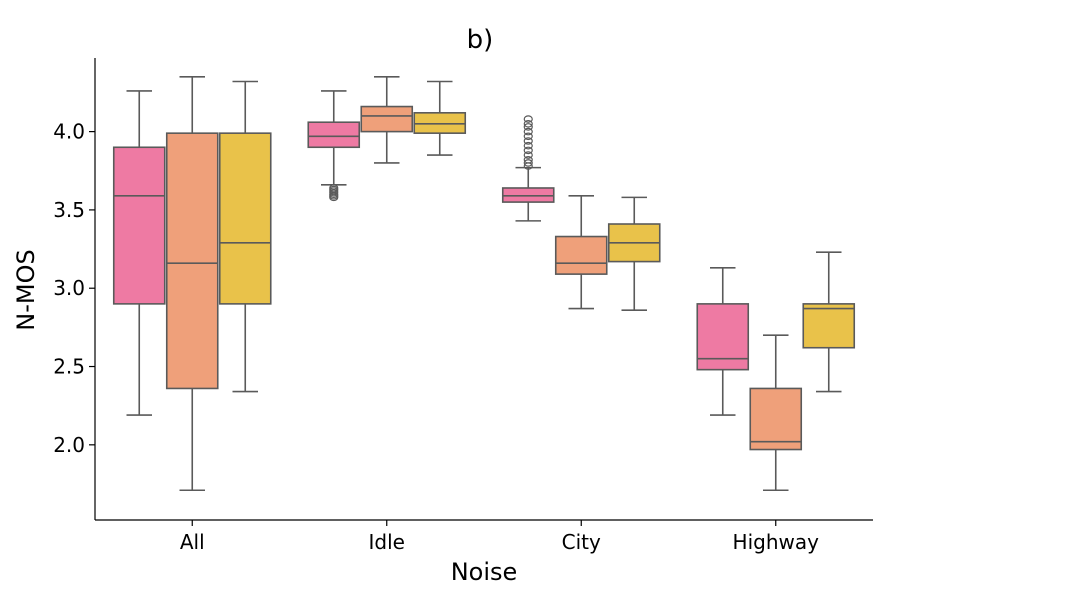 The image size is (1080, 589). What do you see at coordinates (484, 572) in the screenshot?
I see `x-axis-title: Noise` at bounding box center [484, 572].